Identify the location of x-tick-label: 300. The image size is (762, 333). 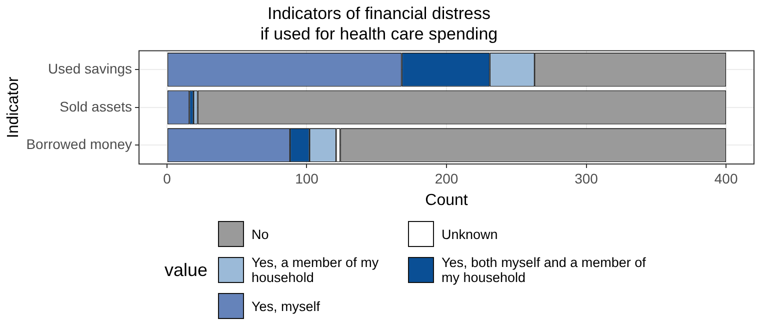
(586, 178).